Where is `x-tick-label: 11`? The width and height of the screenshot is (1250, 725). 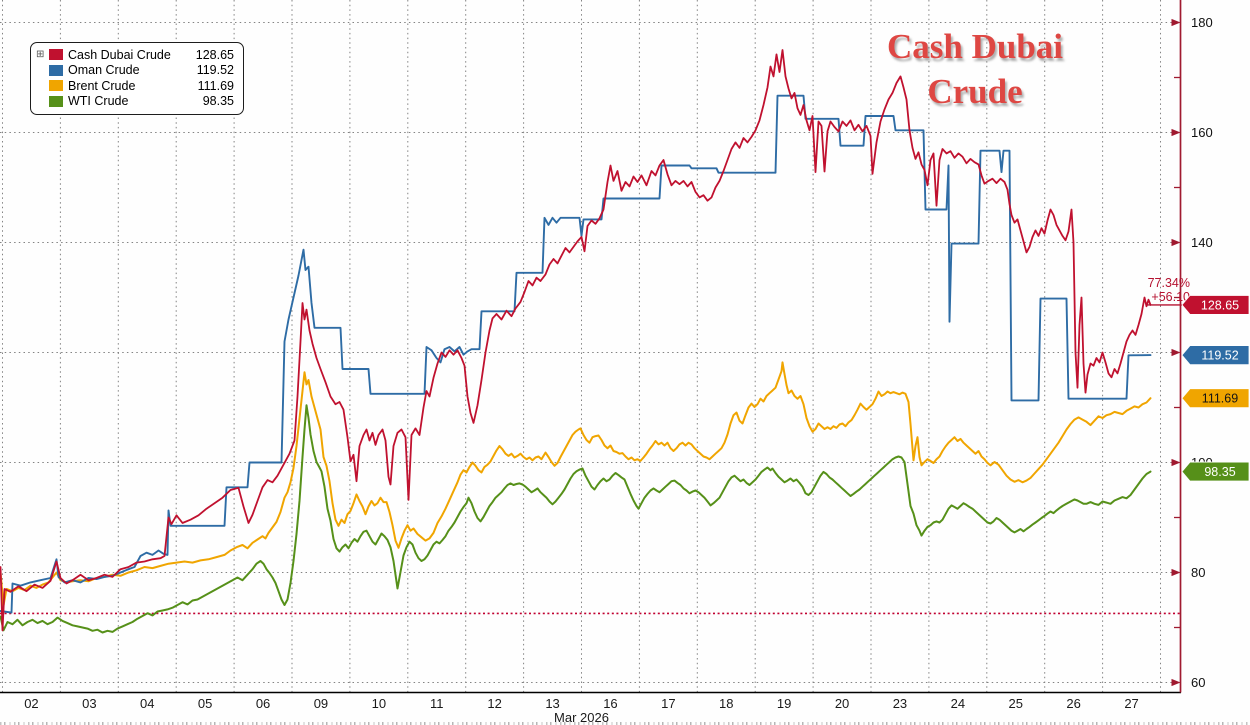 x-tick-label: 11 is located at coordinates (437, 703).